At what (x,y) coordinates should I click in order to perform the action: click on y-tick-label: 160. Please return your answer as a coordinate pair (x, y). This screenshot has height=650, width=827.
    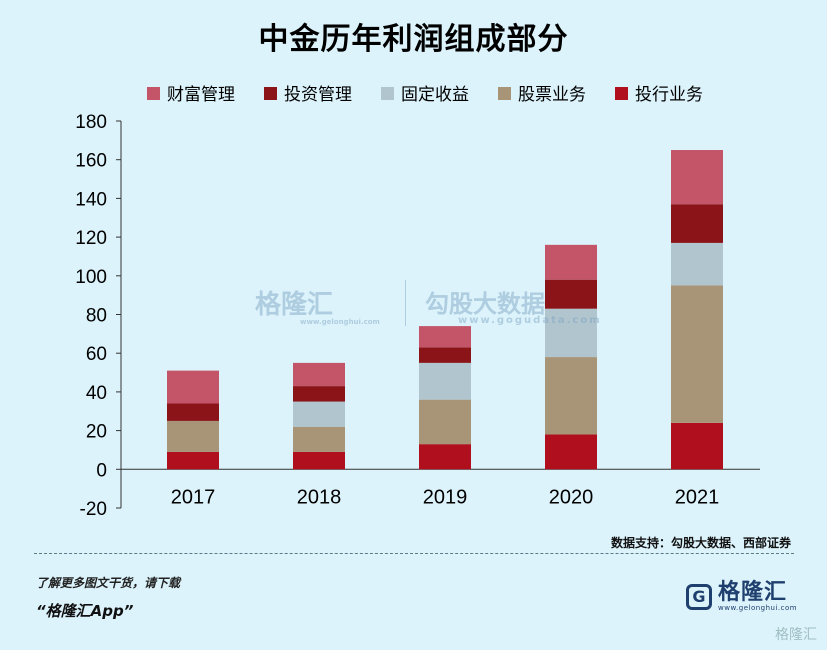
    Looking at the image, I should click on (91, 161).